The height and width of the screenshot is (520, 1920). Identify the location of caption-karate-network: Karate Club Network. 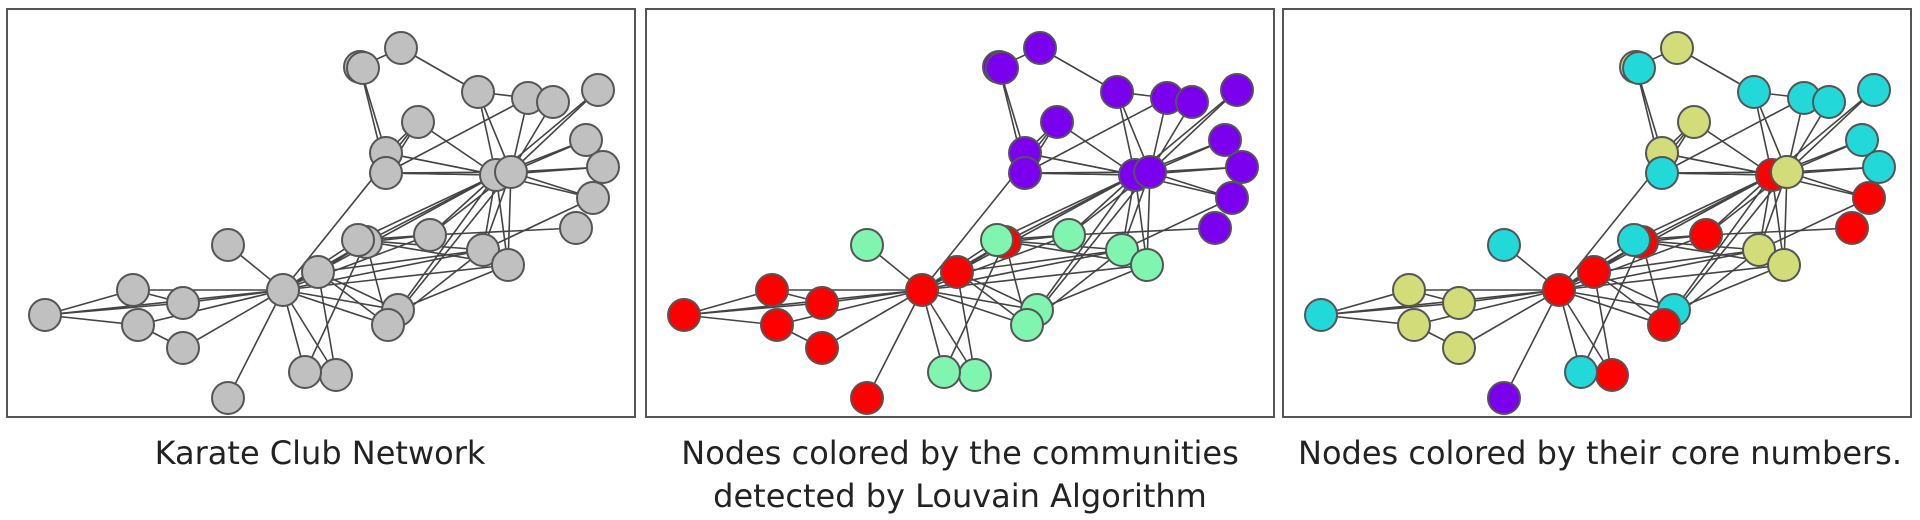
(320, 453).